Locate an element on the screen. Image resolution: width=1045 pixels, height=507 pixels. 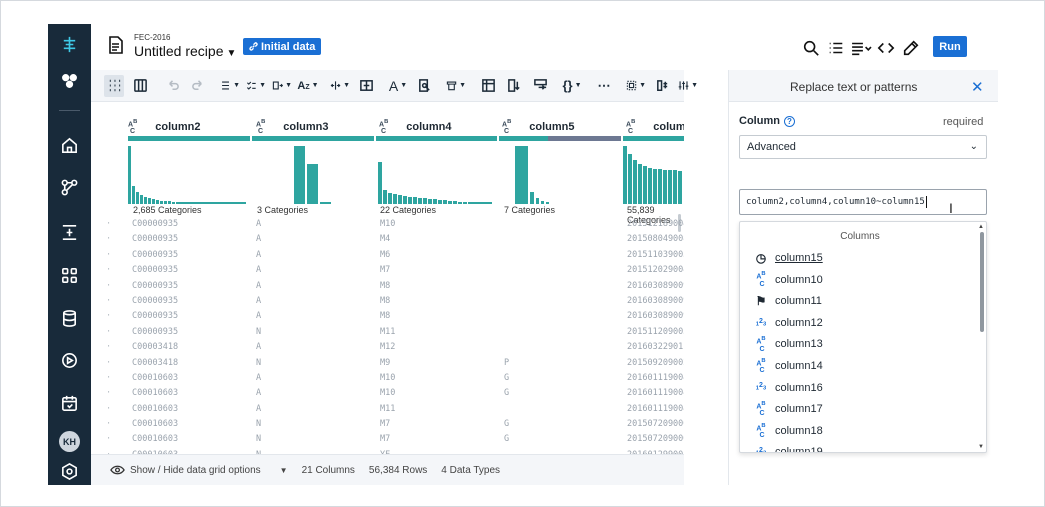
recipe-icon is located at coordinates (69, 232).